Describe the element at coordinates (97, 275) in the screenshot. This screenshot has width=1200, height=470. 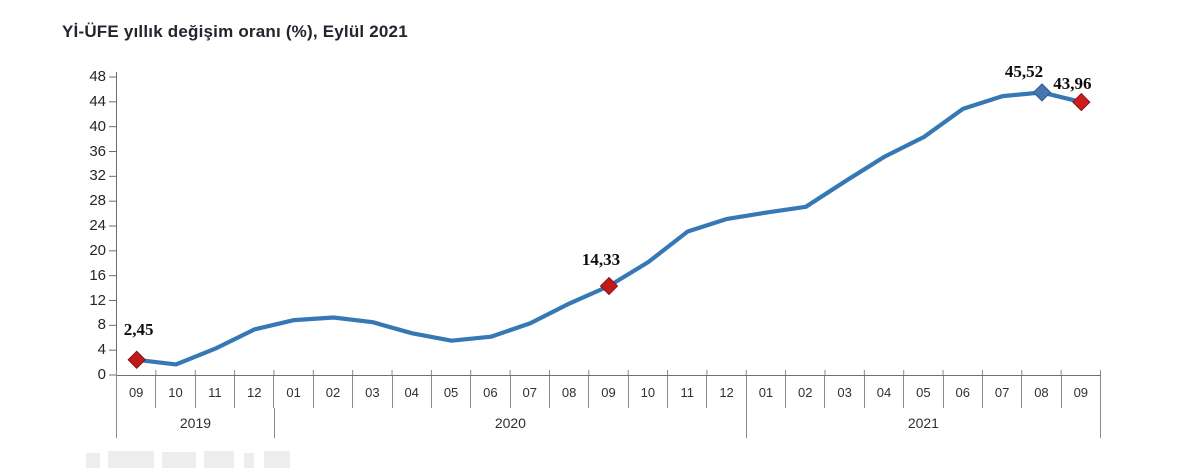
I see `y-axis-tick-label: 16` at that location.